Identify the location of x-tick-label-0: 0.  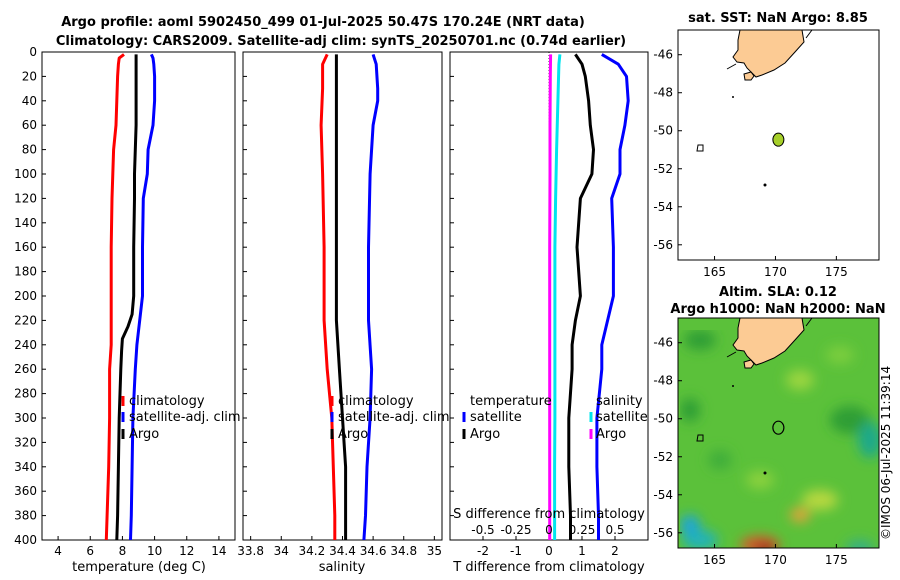
(549, 551).